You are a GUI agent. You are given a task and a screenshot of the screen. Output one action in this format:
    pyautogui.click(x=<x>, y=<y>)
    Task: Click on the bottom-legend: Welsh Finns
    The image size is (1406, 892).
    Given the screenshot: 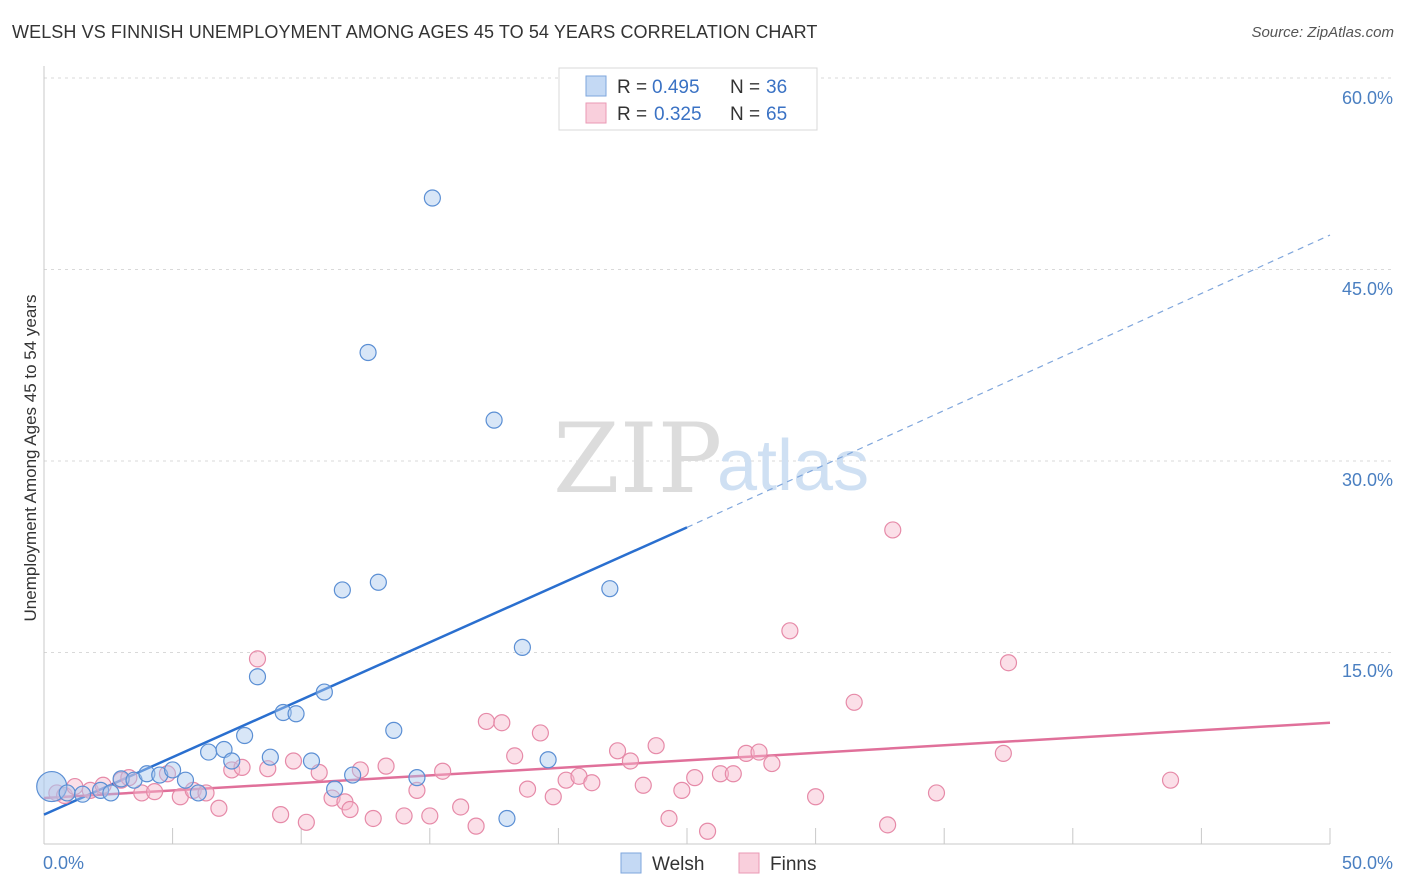 What is the action you would take?
    pyautogui.click(x=718, y=863)
    